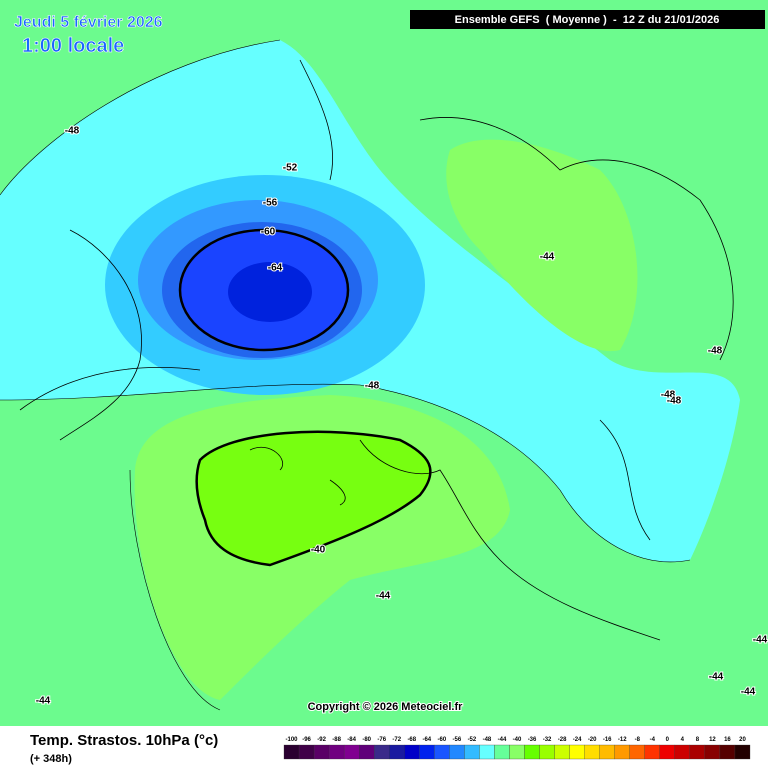  Describe the element at coordinates (51, 759) in the screenshot. I see `lead-time: (+ 348h)` at that location.